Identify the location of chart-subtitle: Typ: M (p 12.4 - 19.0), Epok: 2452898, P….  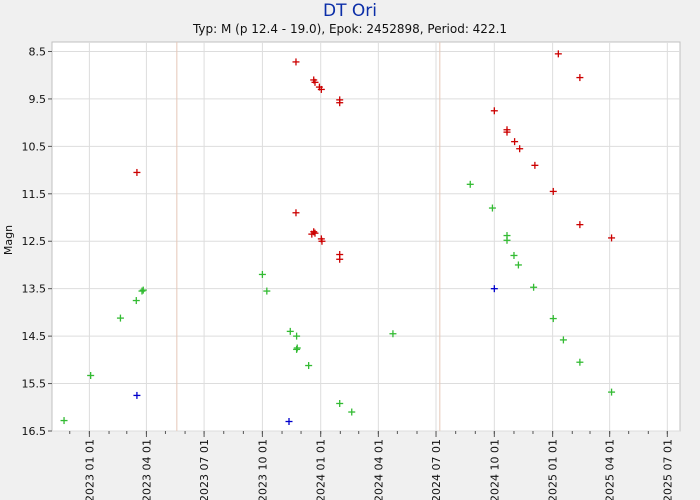
(350, 29).